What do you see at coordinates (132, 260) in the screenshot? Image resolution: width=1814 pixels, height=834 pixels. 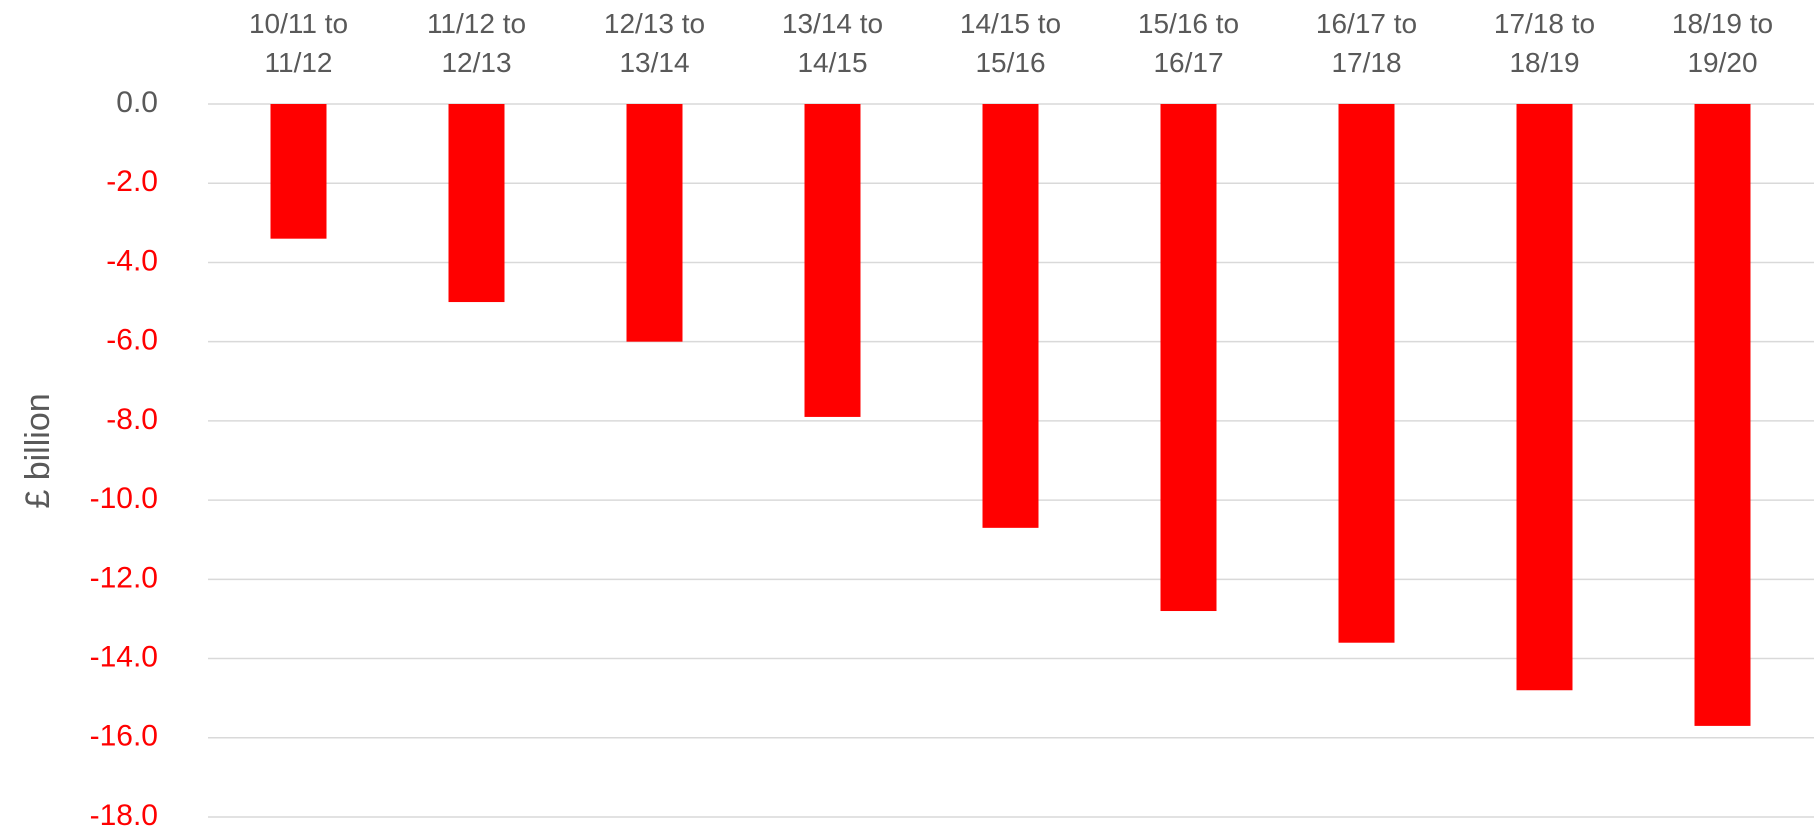 I see `y-tick-label: -4.0` at bounding box center [132, 260].